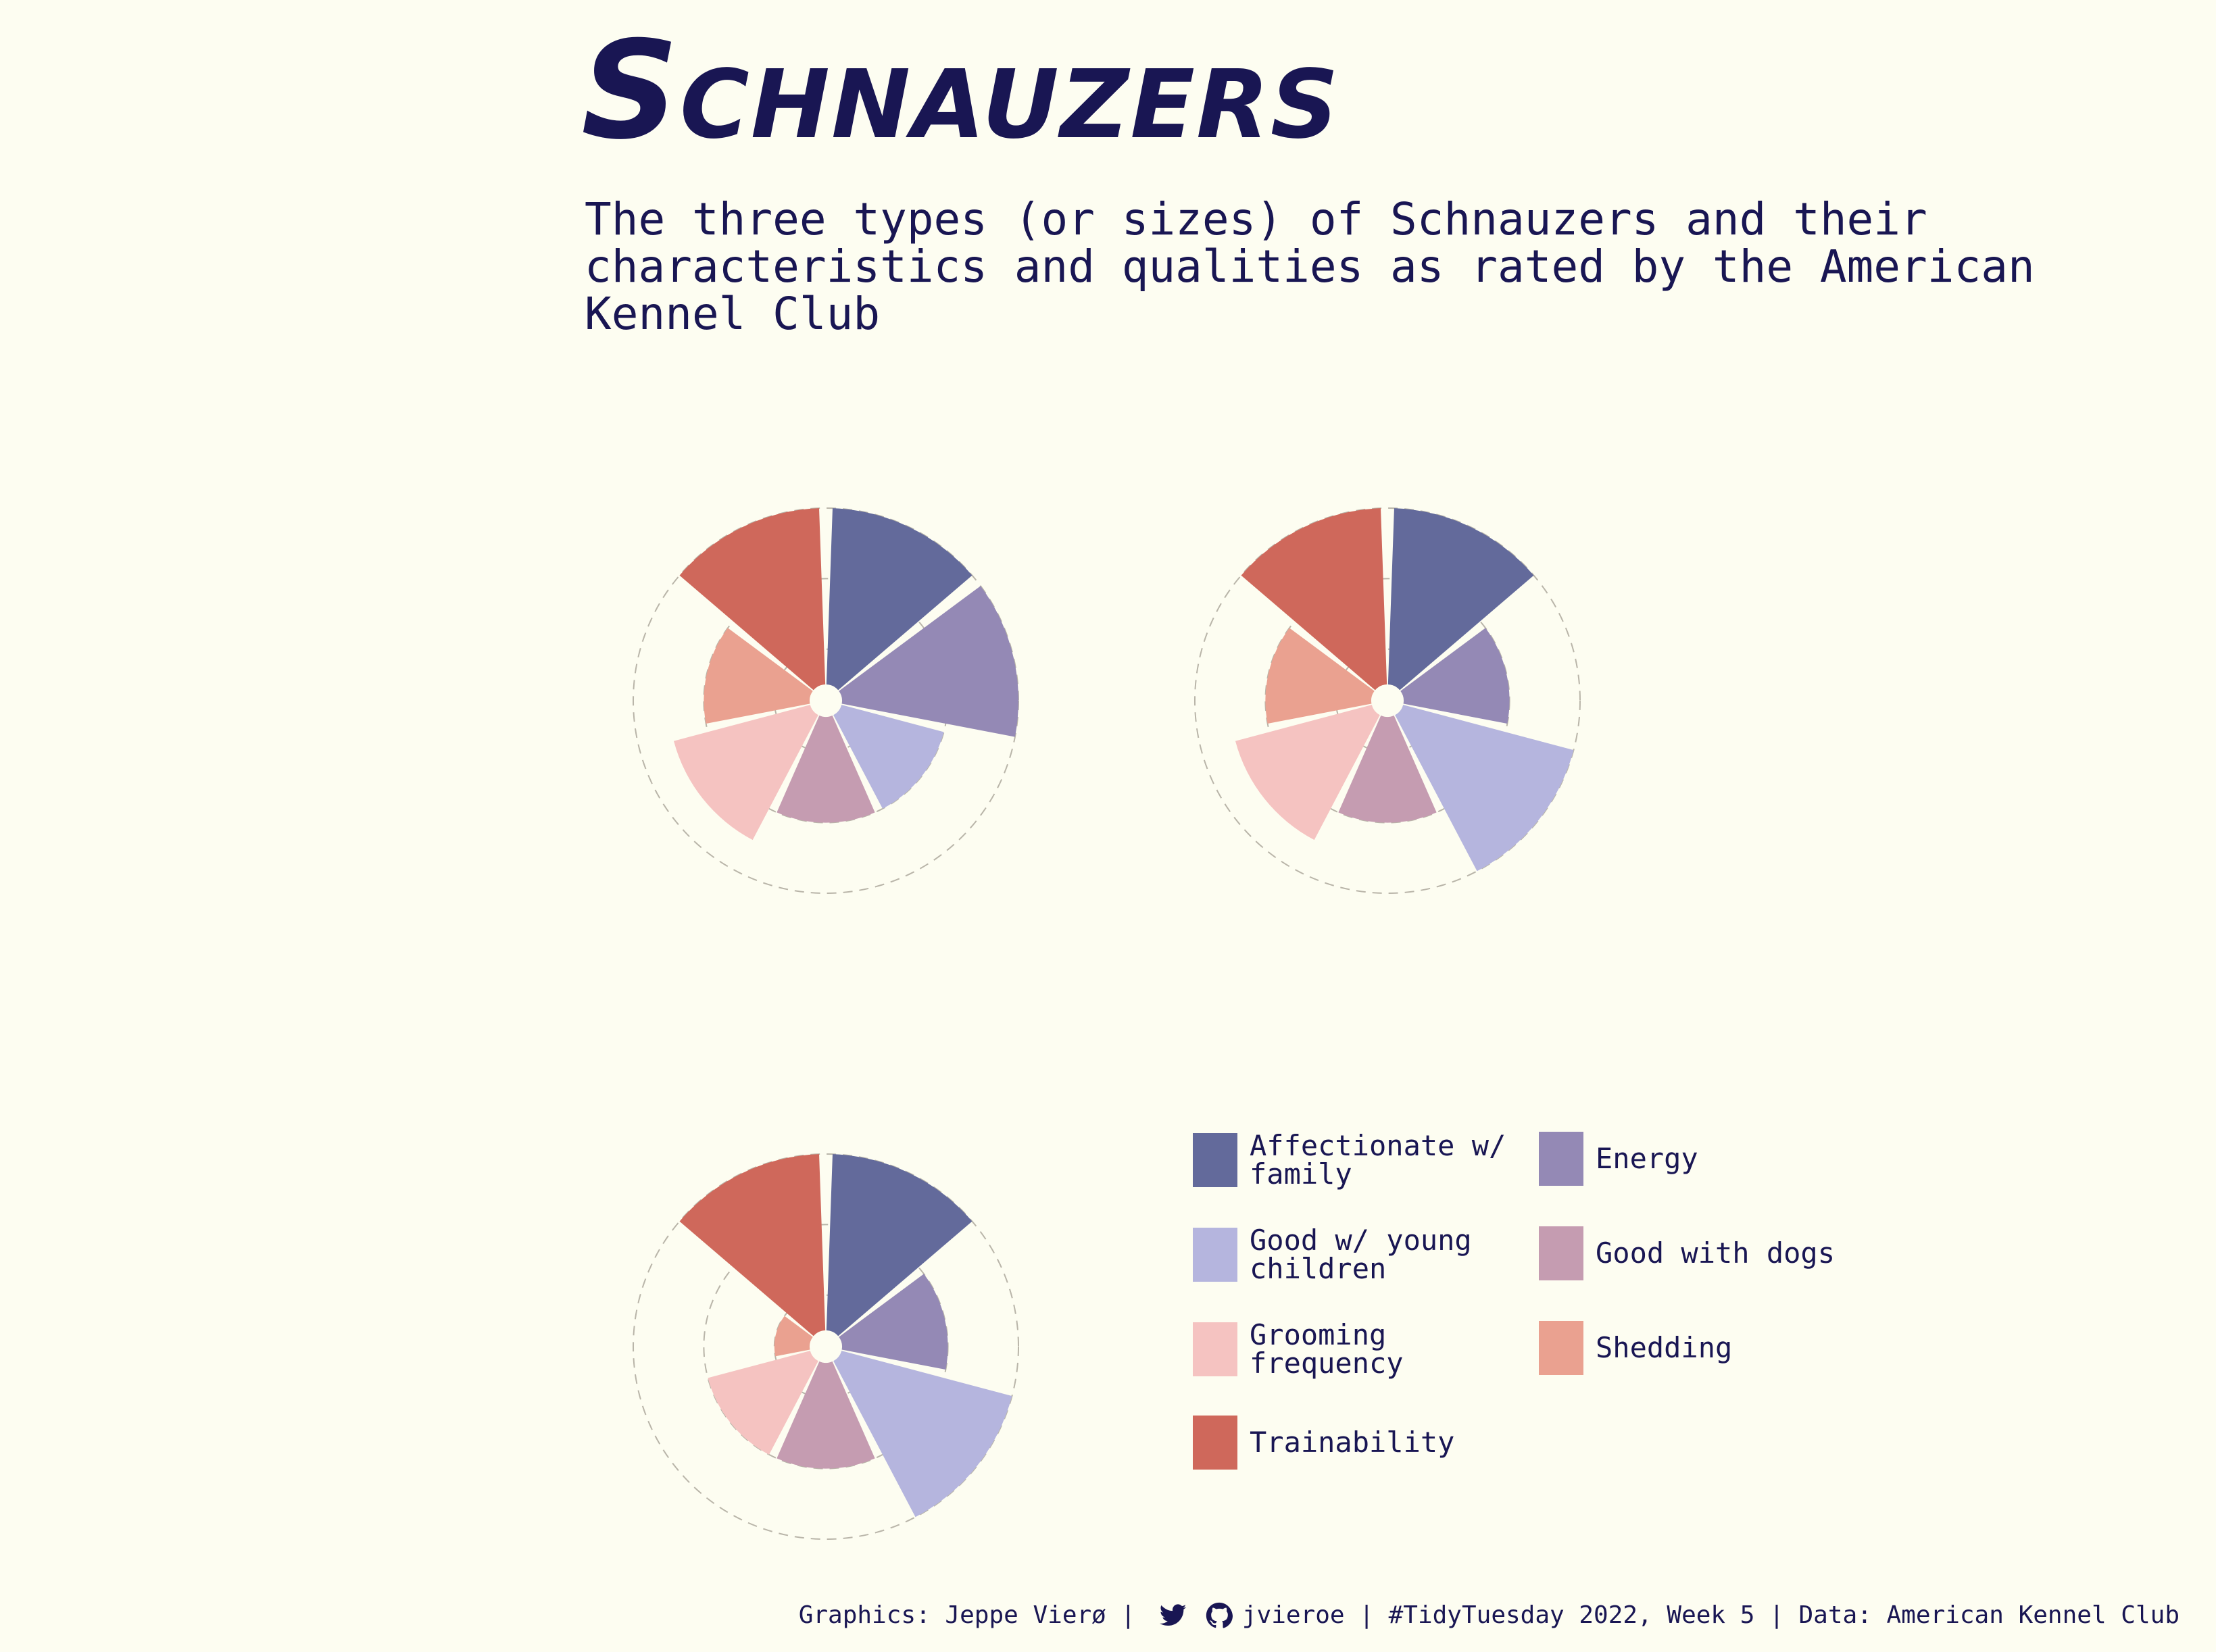 The width and height of the screenshot is (2216, 1652). Describe the element at coordinates (1664, 1347) in the screenshot. I see `legend-label: Shedding` at that location.